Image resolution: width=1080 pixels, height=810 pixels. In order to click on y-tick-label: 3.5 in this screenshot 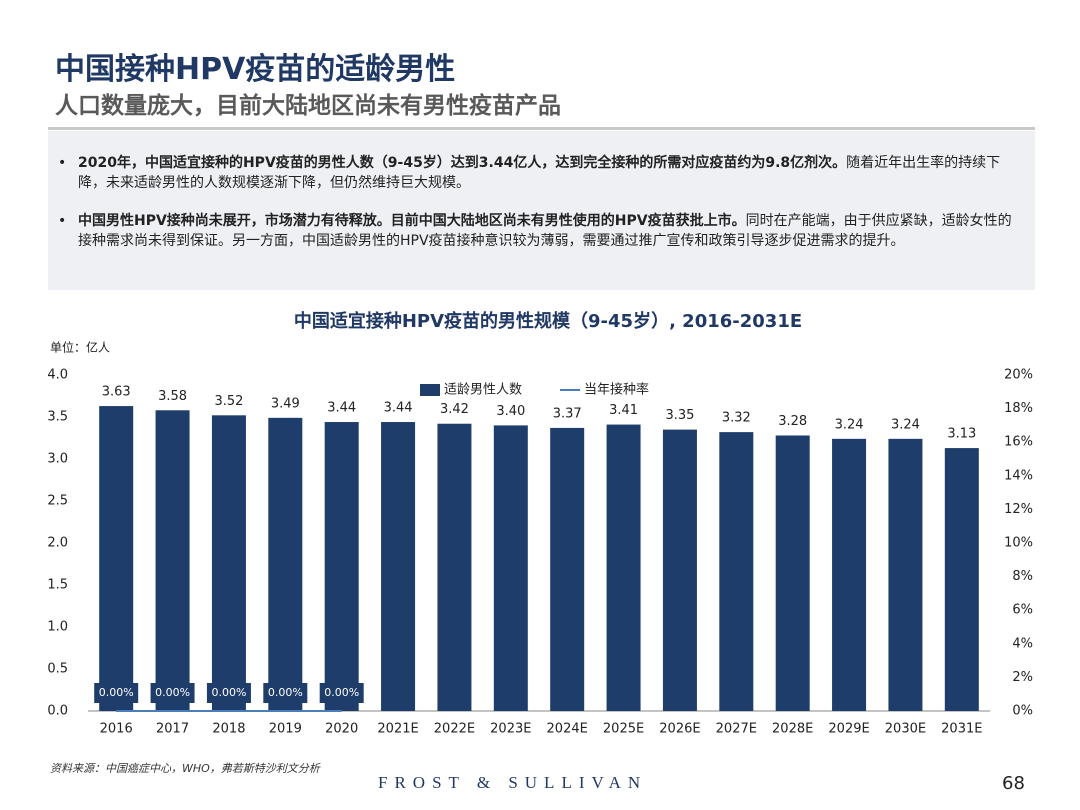, I will do `click(57, 417)`.